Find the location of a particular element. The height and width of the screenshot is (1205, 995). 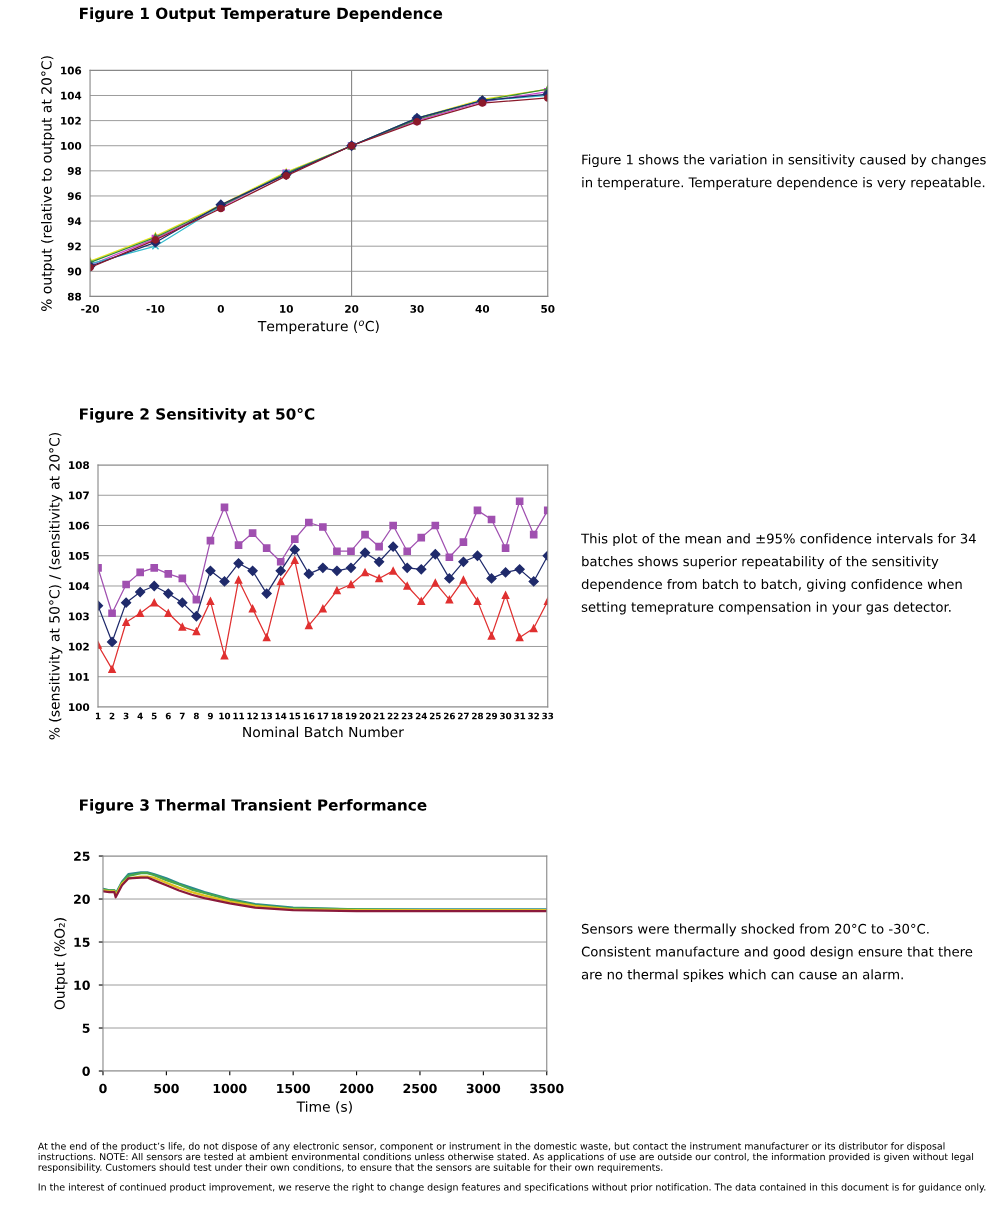

y-tick-label: 25 is located at coordinates (82, 856).